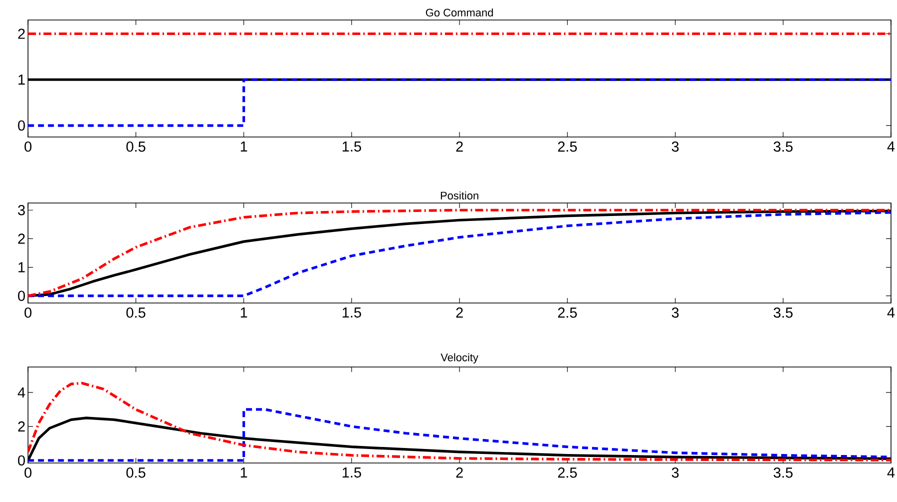 This screenshot has width=897, height=502. What do you see at coordinates (459, 195) in the screenshot?
I see `chart-title: Position` at bounding box center [459, 195].